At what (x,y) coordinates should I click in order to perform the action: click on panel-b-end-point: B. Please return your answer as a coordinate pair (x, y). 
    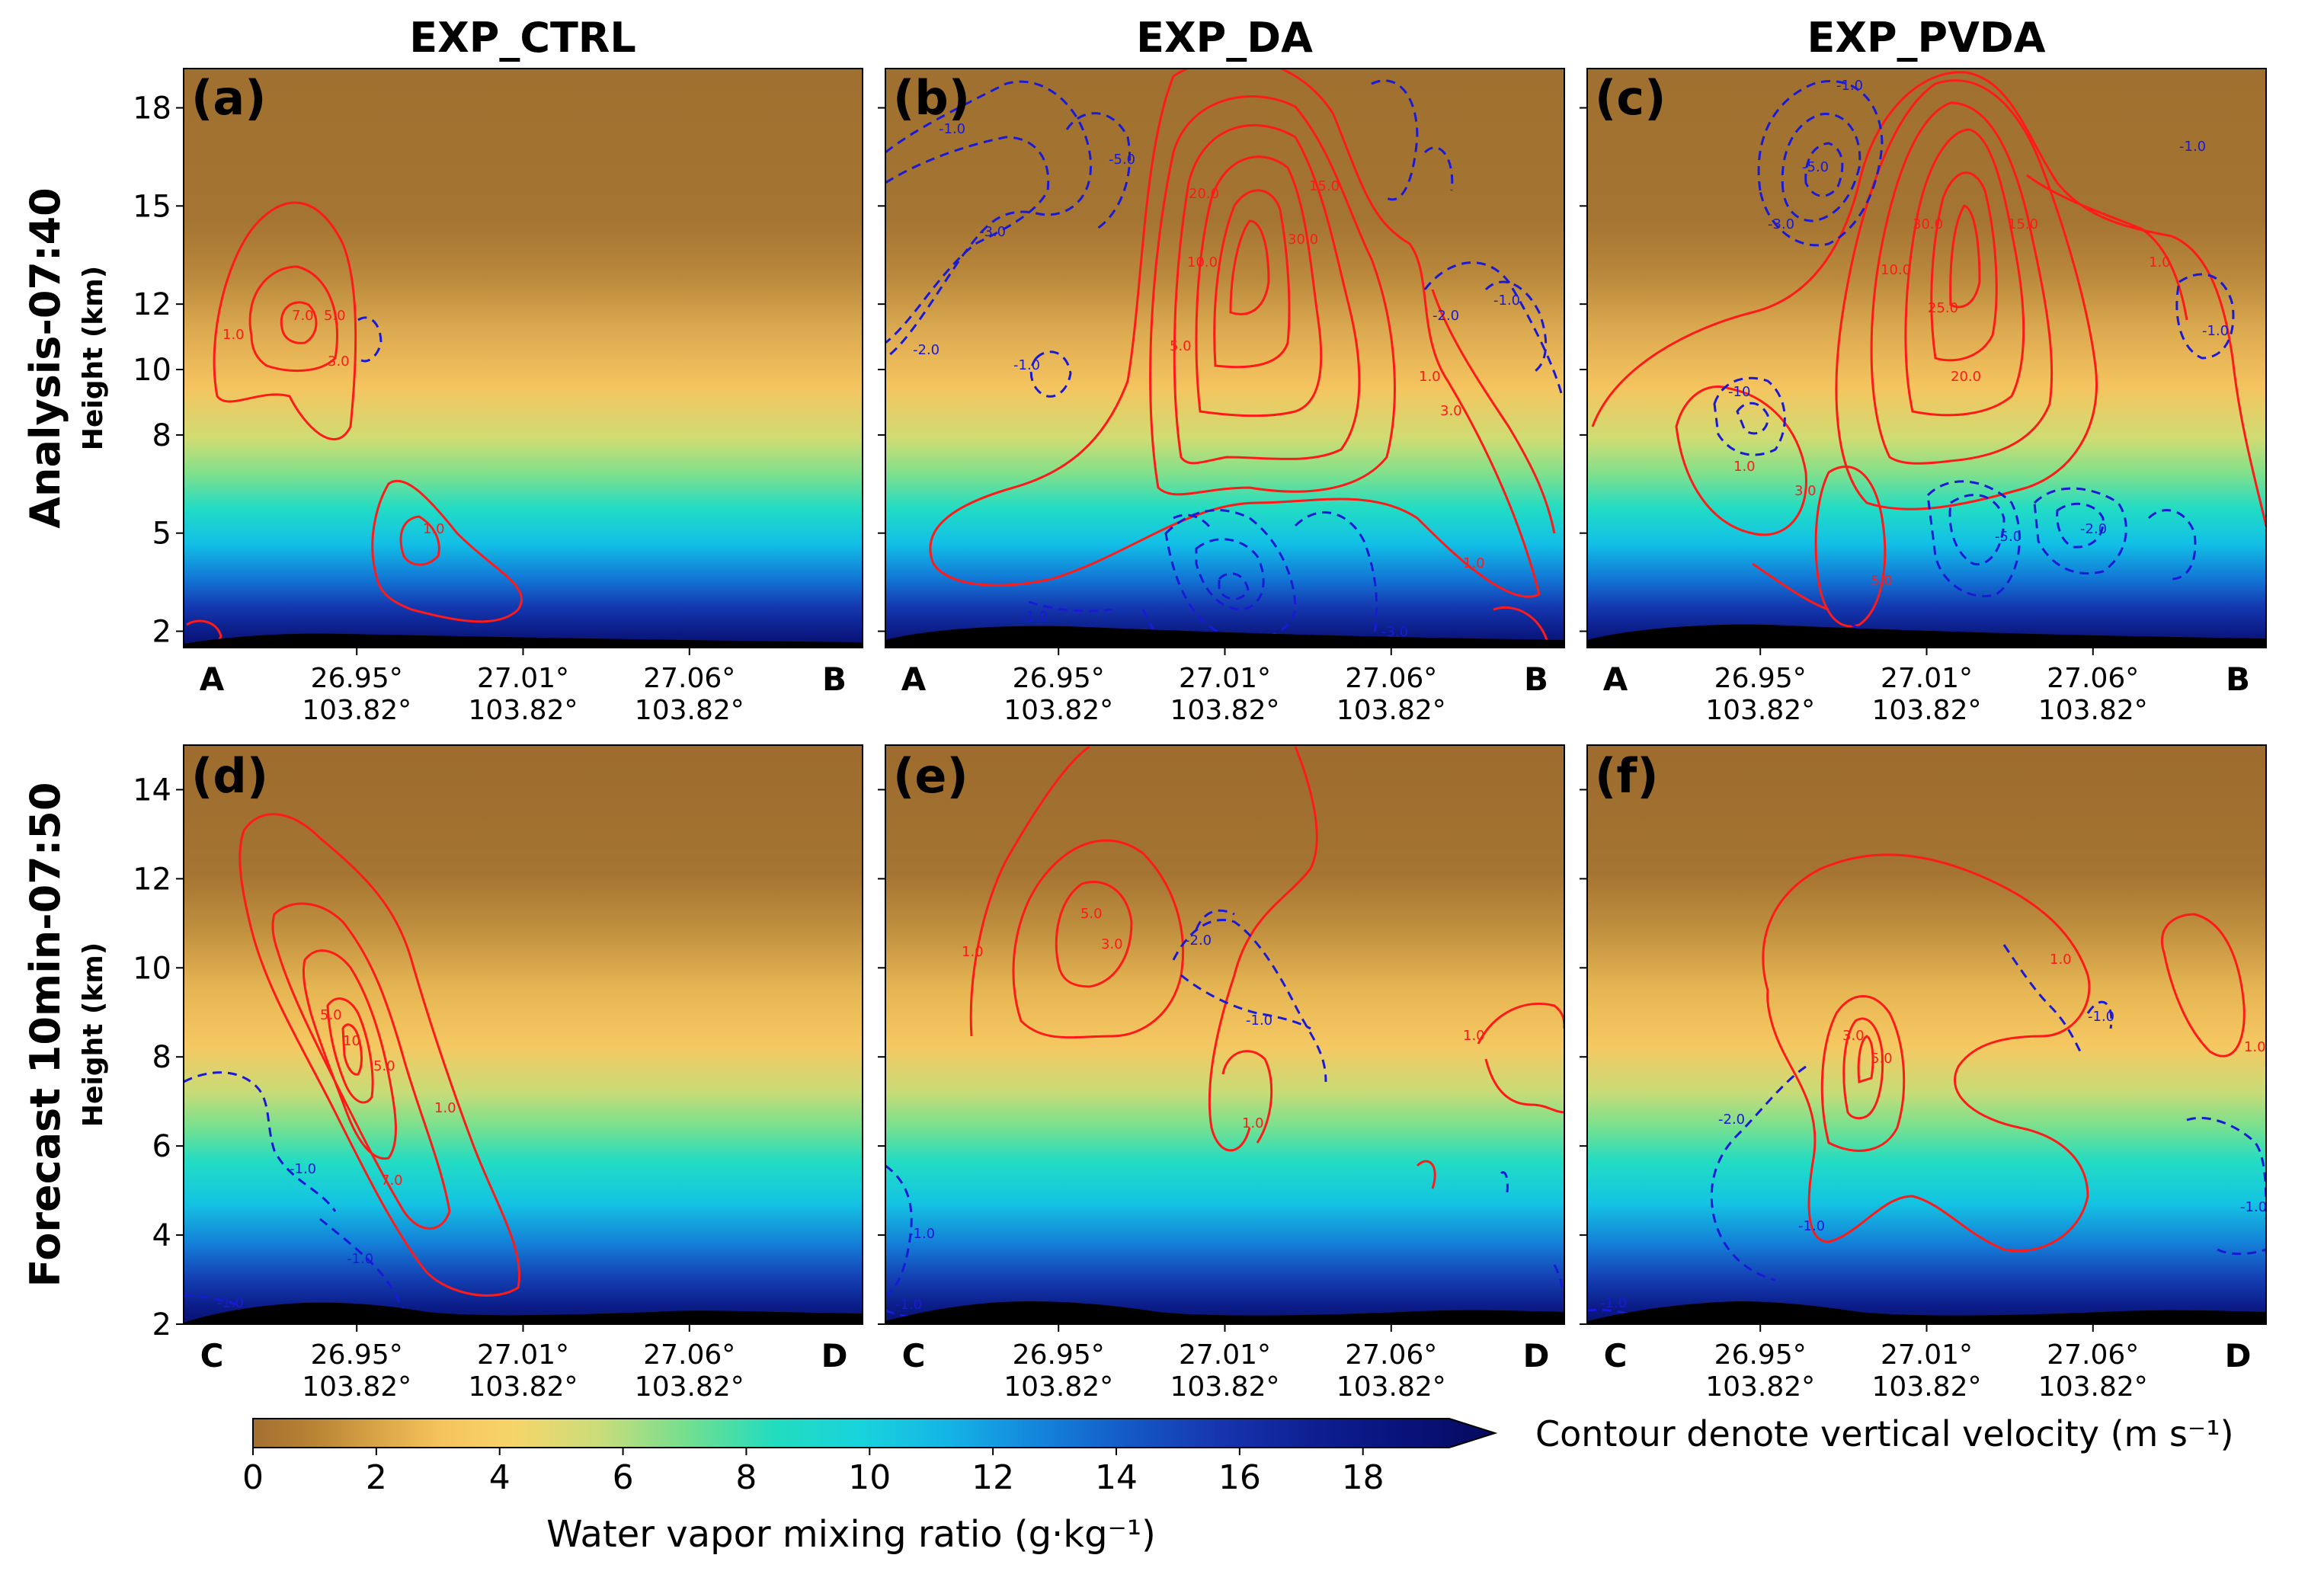
    Looking at the image, I should click on (1536, 679).